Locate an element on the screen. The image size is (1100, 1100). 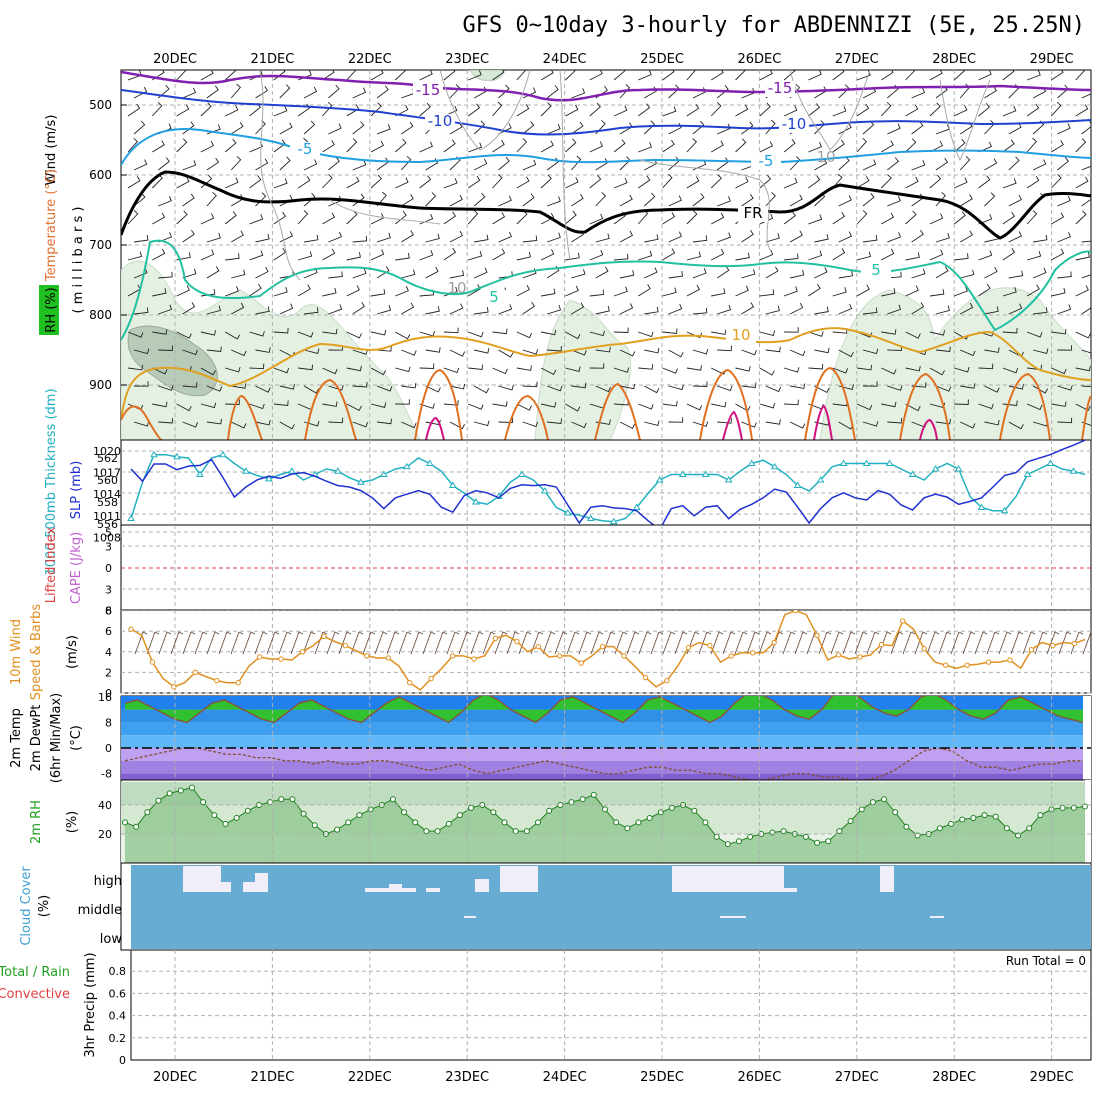
temp2m-tick-label: 16 is located at coordinates (105, 697).